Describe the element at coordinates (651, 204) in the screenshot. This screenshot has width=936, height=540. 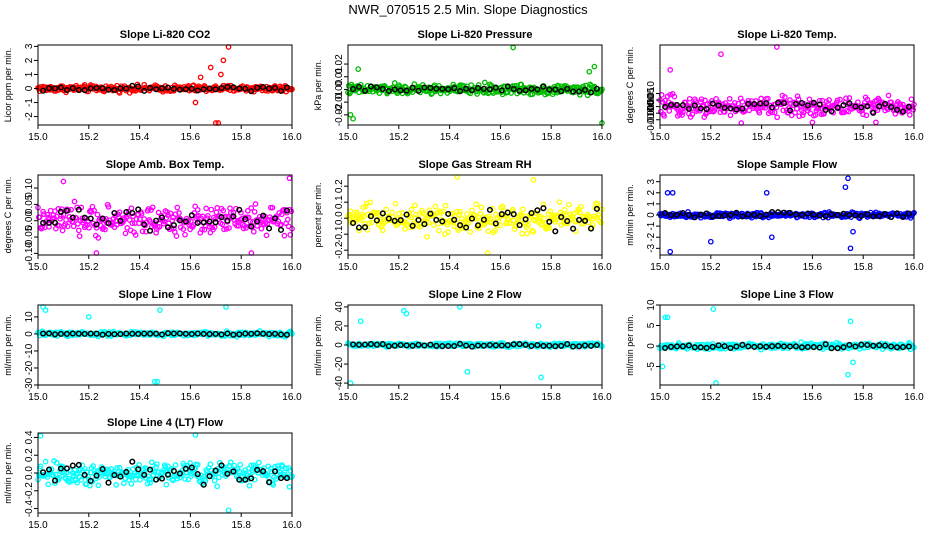
I see `y-tick-label: 1` at that location.